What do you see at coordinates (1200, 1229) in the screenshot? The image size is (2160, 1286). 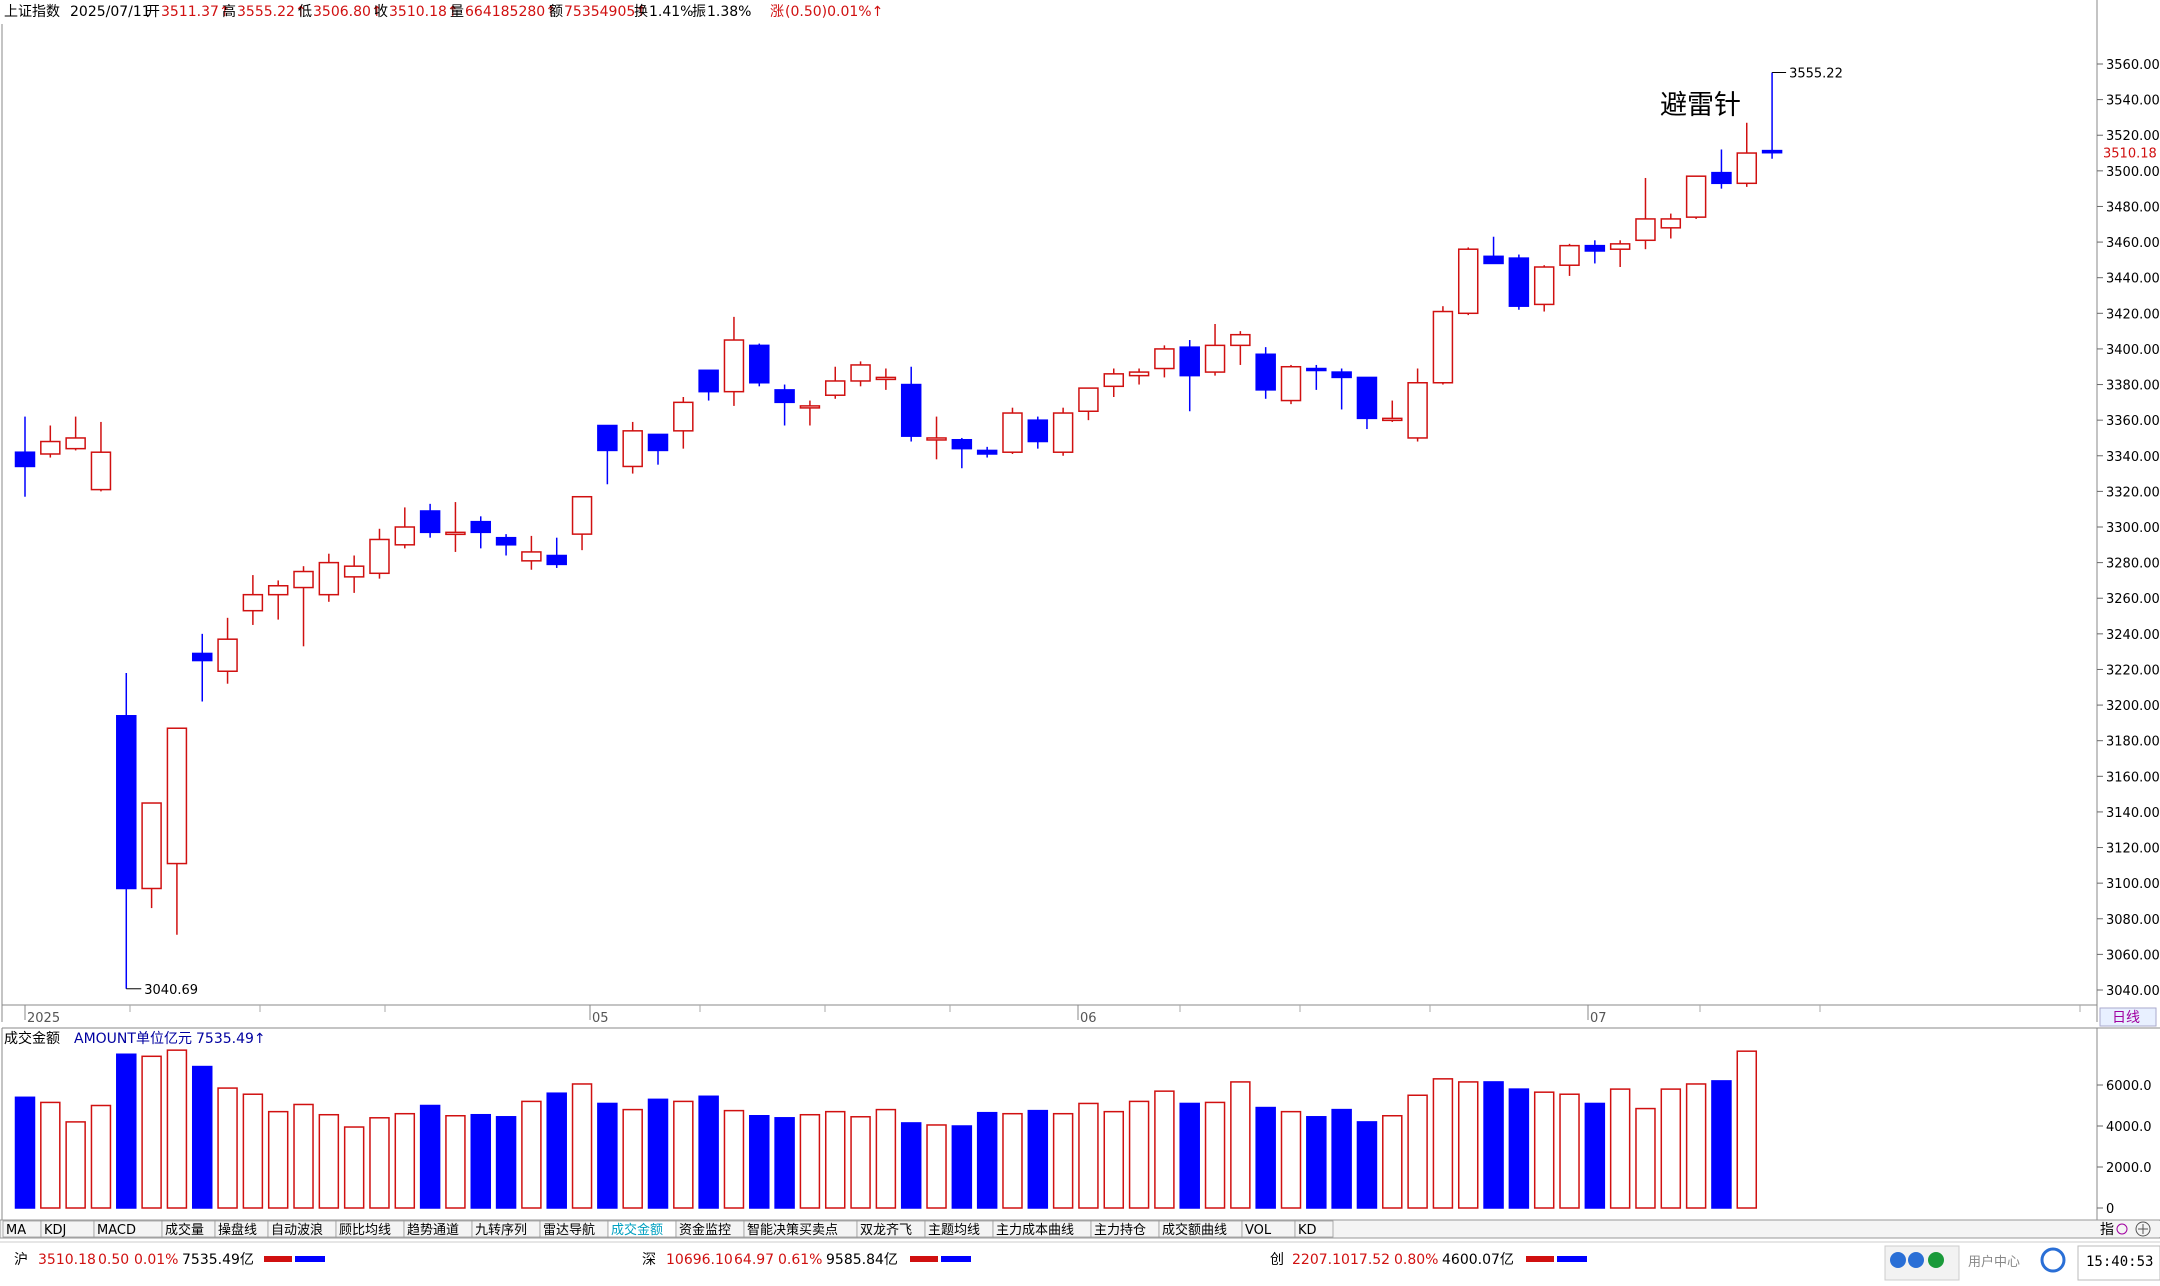 I see `indicator-tab: 成交额曲线` at bounding box center [1200, 1229].